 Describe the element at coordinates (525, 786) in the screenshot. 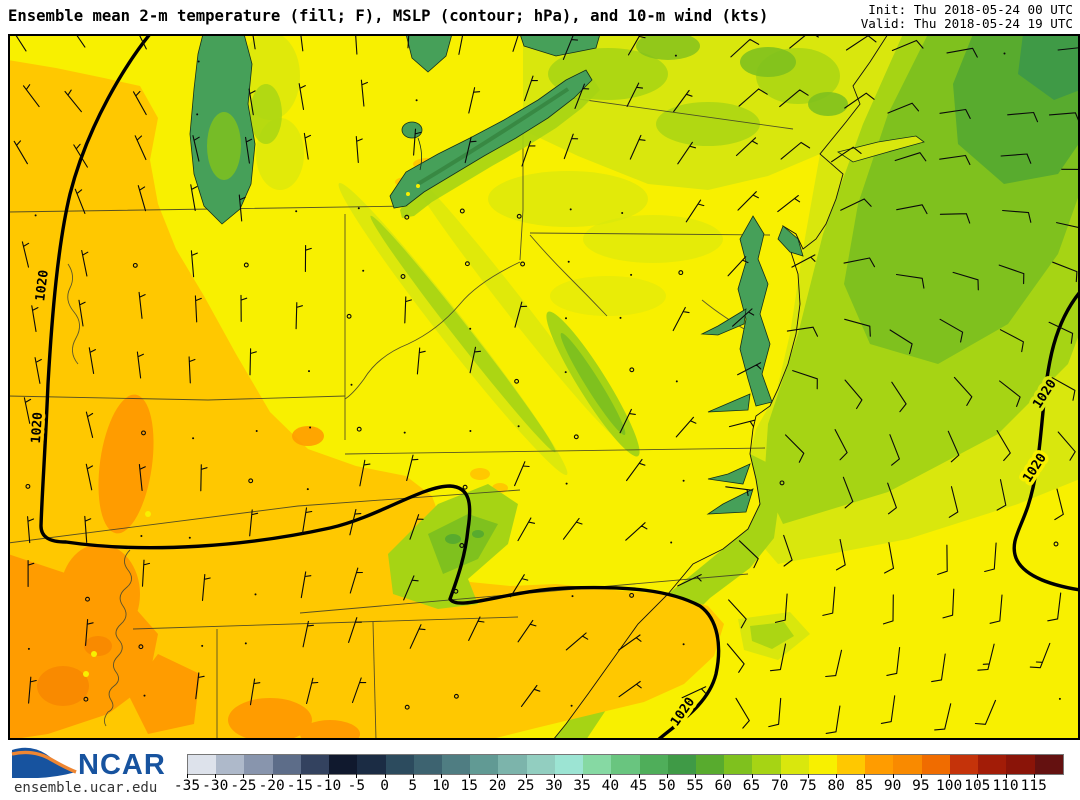

I see `colorbar-tick-label: 25` at that location.